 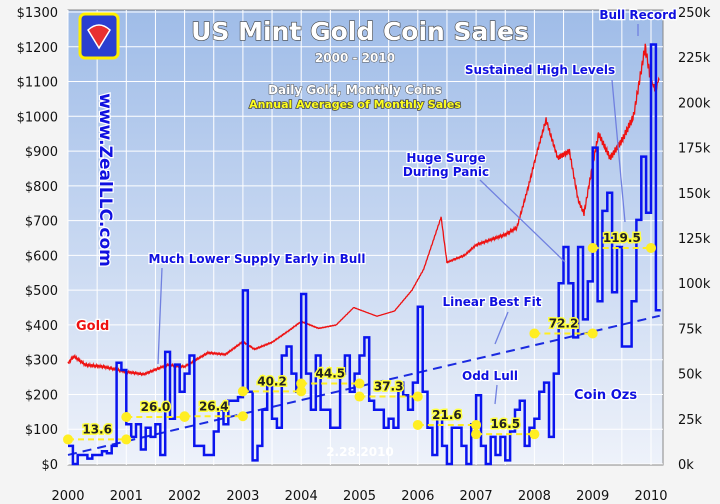 What do you see at coordinates (622, 238) in the screenshot?
I see `annual-average-label: 119.5` at bounding box center [622, 238].